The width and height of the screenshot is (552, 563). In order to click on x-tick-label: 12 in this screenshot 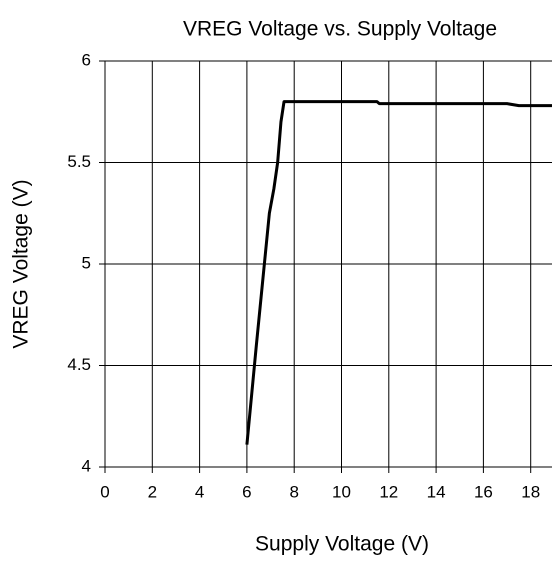, I will do `click(388, 491)`.